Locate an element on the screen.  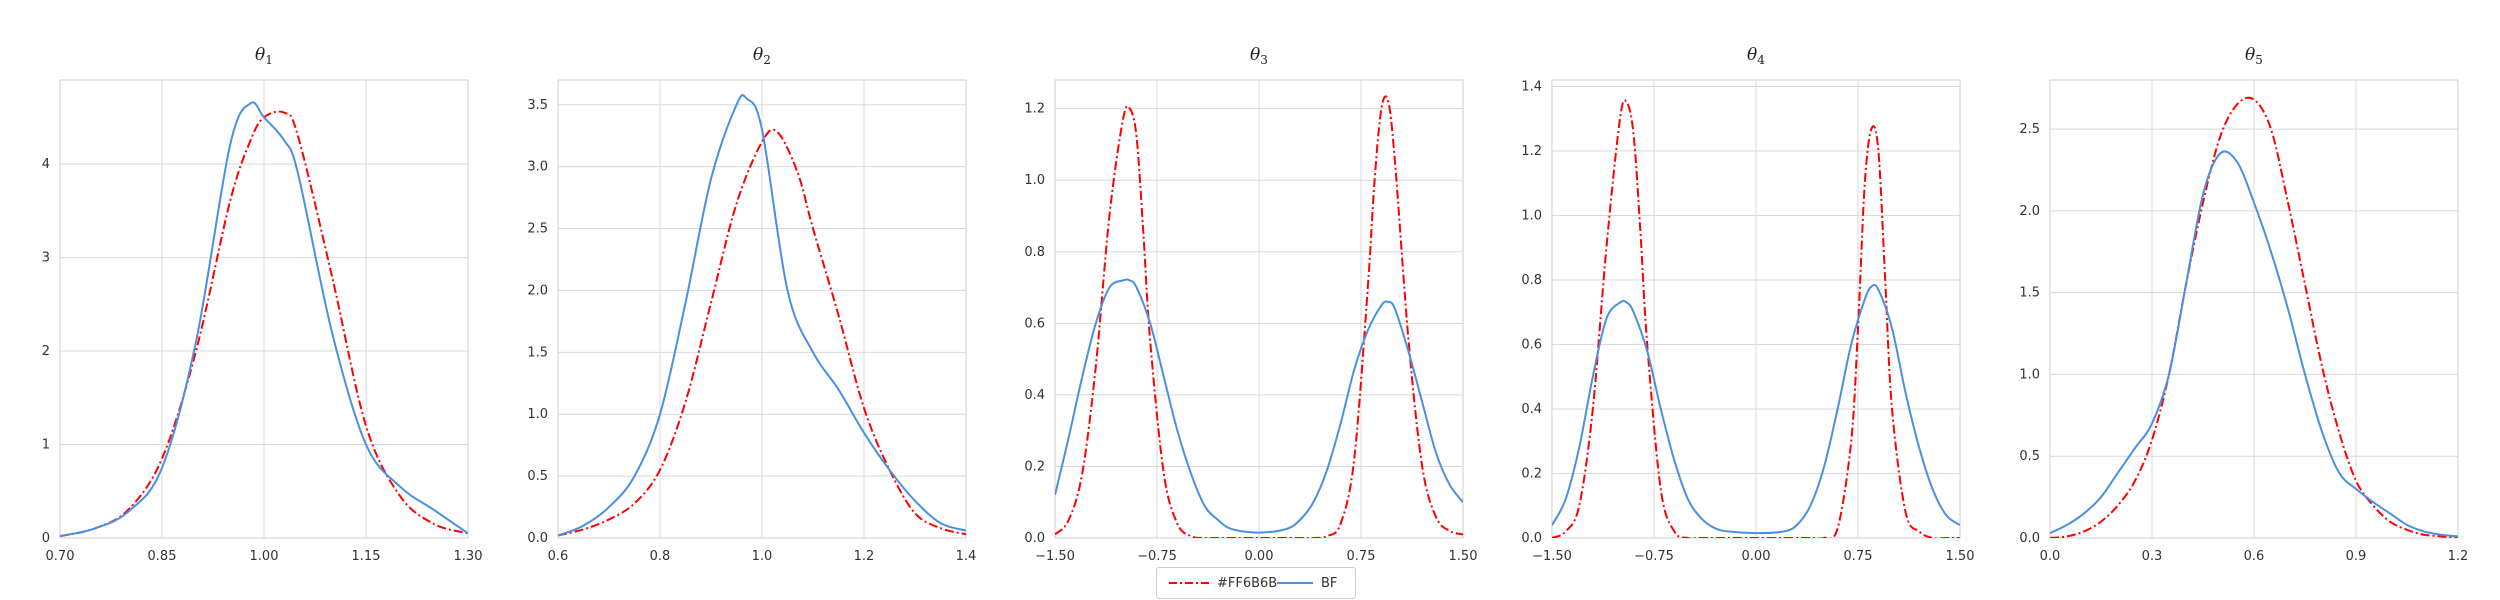
y-tick-label: 3 is located at coordinates (46, 258).